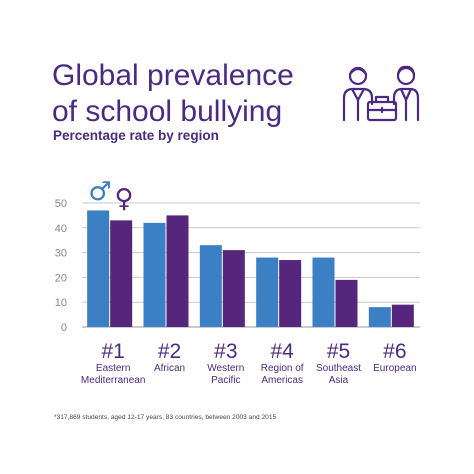  Describe the element at coordinates (338, 368) in the screenshot. I see `x-tick-label: Southeast` at that location.